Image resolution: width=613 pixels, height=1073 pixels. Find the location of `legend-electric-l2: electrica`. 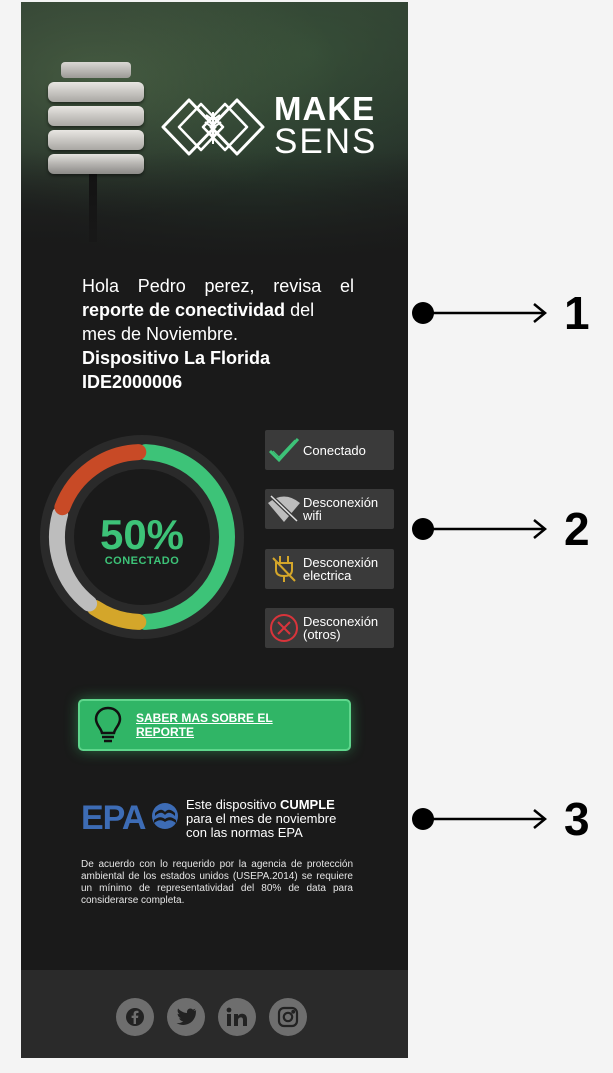

legend-electric-l2: electrica is located at coordinates (327, 575).